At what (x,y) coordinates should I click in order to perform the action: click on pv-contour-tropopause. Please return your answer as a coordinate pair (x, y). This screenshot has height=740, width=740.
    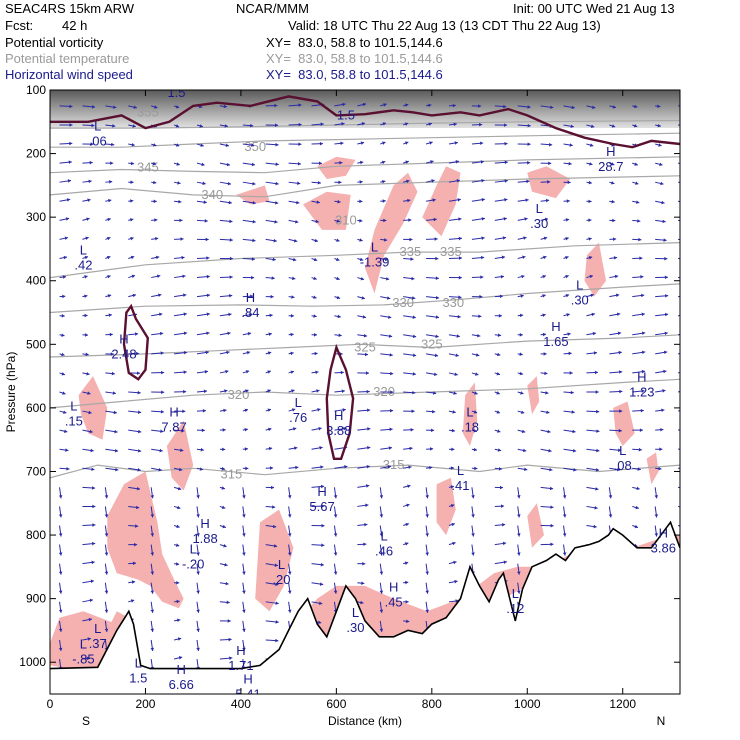
    Looking at the image, I should click on (365, 122).